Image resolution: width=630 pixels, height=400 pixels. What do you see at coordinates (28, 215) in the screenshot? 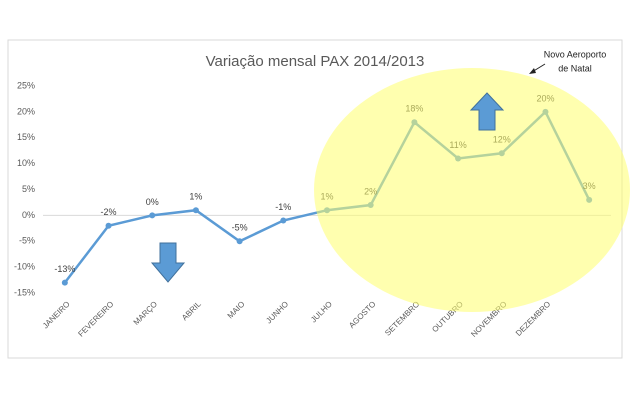
I see `y-tick-label: 0%` at bounding box center [28, 215].